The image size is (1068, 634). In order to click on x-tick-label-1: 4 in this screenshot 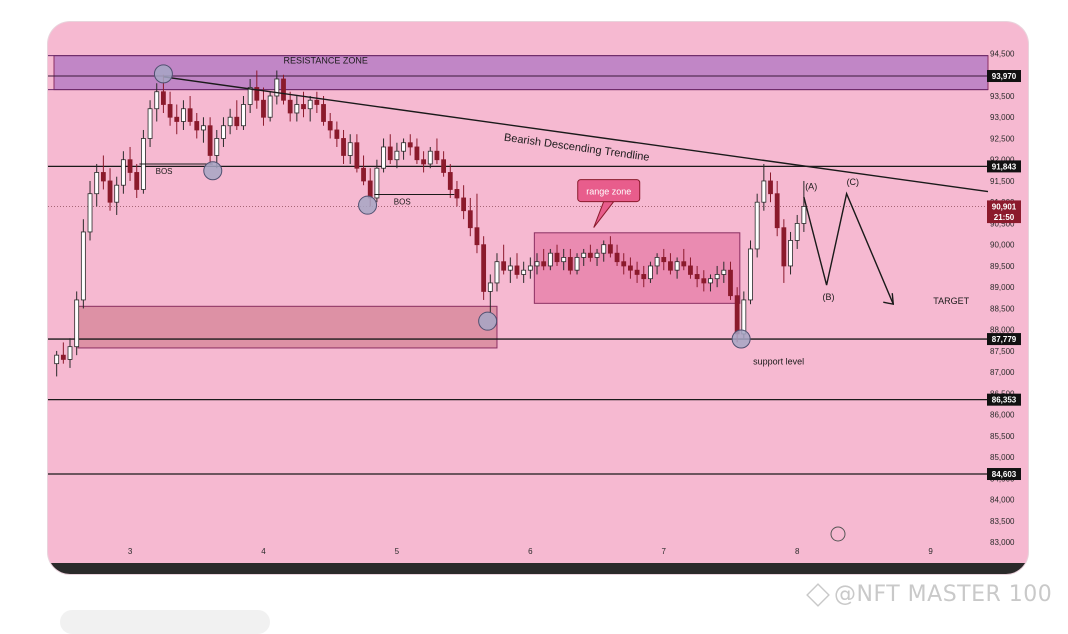, I will do `click(263, 551)`.